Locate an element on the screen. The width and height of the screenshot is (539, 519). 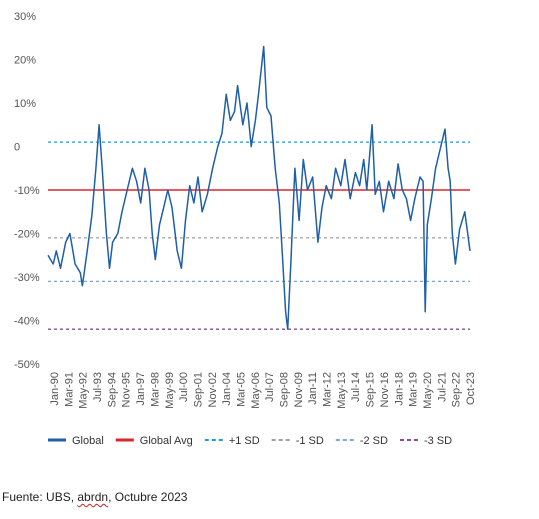
x-tick-label: Nov-95 is located at coordinates (127, 389).